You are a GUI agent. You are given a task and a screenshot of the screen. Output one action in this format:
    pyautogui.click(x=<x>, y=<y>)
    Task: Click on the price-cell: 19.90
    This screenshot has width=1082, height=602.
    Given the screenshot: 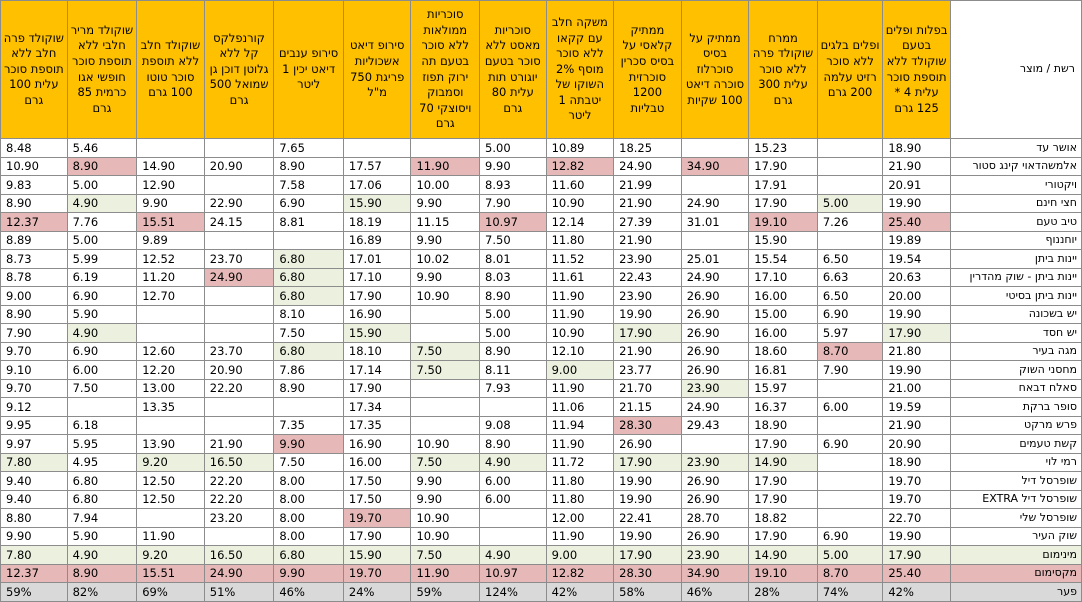 What is the action you would take?
    pyautogui.click(x=647, y=499)
    